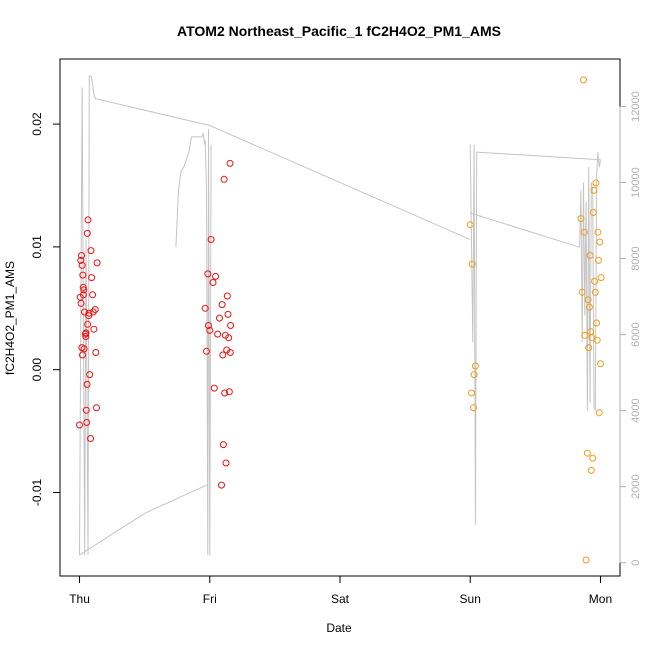 The width and height of the screenshot is (650, 650). I want to click on right-tick-label: 10000, so click(636, 182).